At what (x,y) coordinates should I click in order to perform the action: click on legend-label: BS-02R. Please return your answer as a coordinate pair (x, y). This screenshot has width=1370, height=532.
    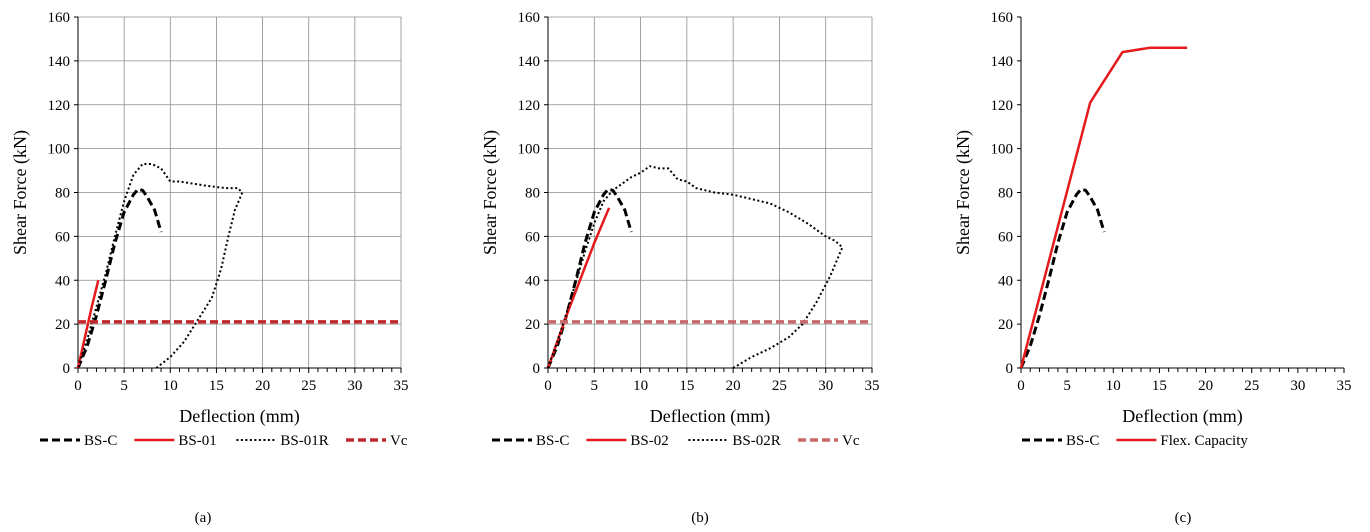
    Looking at the image, I should click on (756, 441).